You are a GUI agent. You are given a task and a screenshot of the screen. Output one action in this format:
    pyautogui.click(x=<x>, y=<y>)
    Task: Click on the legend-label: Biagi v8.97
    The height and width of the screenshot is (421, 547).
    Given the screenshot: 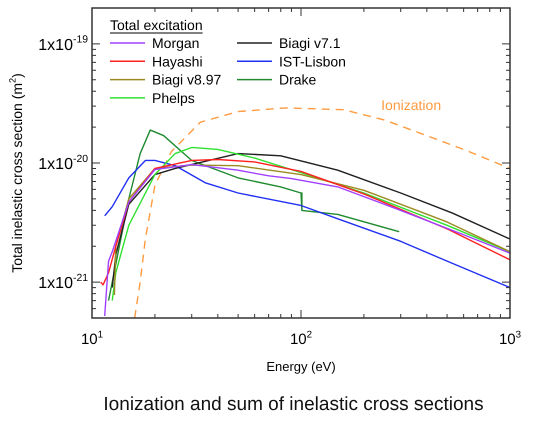 What is the action you would take?
    pyautogui.click(x=187, y=80)
    